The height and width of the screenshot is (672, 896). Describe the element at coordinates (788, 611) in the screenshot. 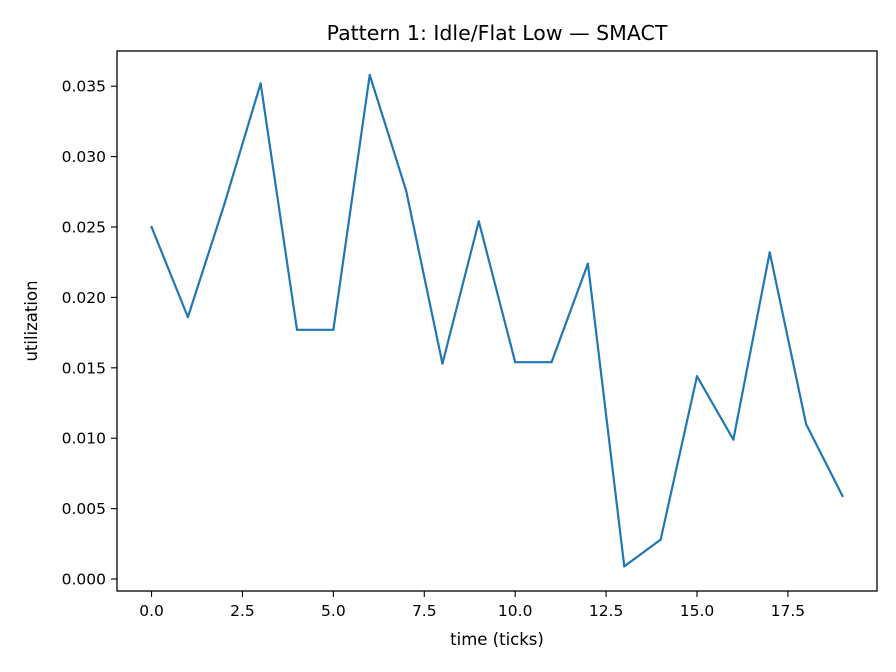

I see `x-tick-label: 17.5` at that location.